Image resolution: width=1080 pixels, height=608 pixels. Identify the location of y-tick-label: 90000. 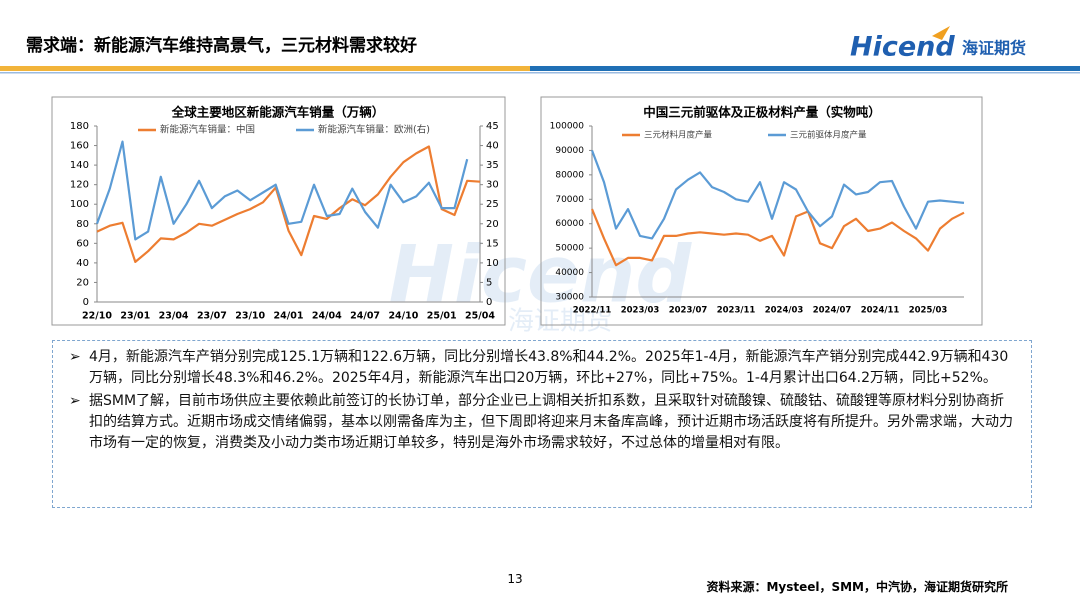
(569, 151).